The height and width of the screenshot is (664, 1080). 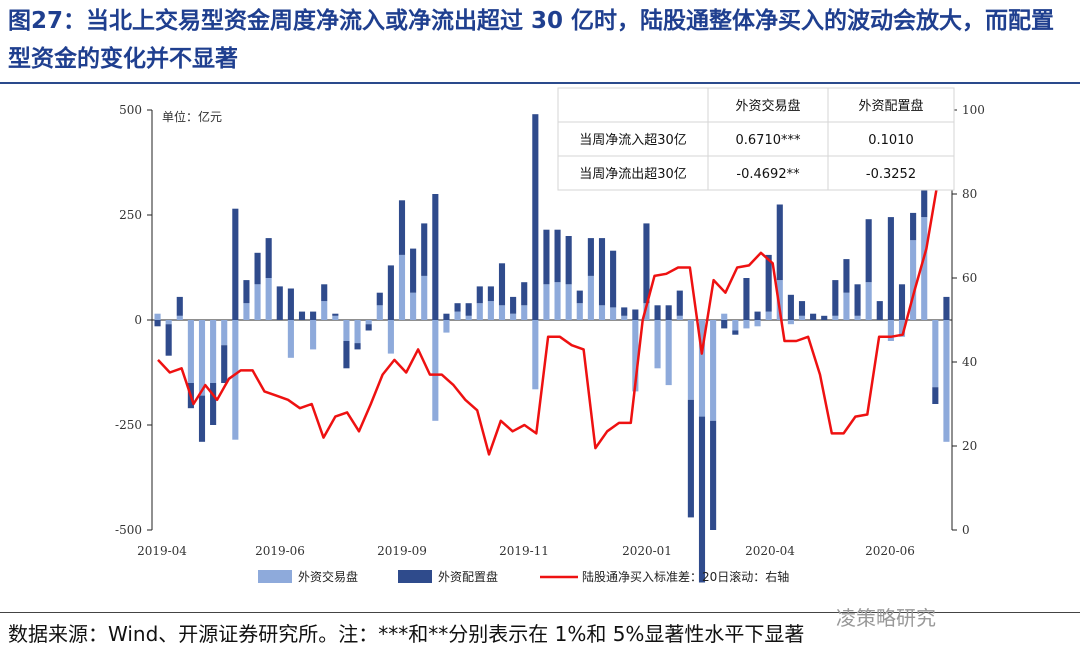 What do you see at coordinates (890, 551) in the screenshot?
I see `x-tick-label: 2020-06` at bounding box center [890, 551].